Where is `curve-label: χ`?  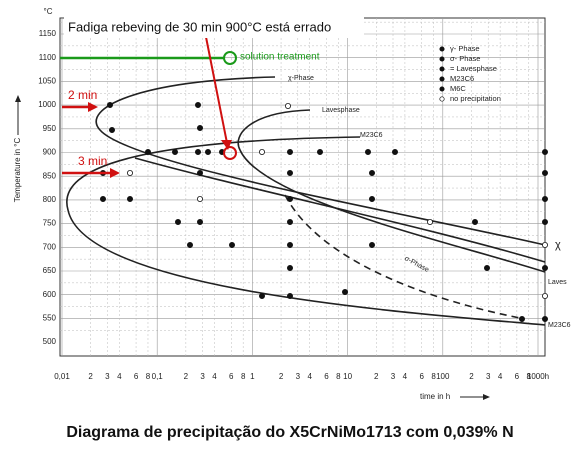 curve-label: χ is located at coordinates (558, 245).